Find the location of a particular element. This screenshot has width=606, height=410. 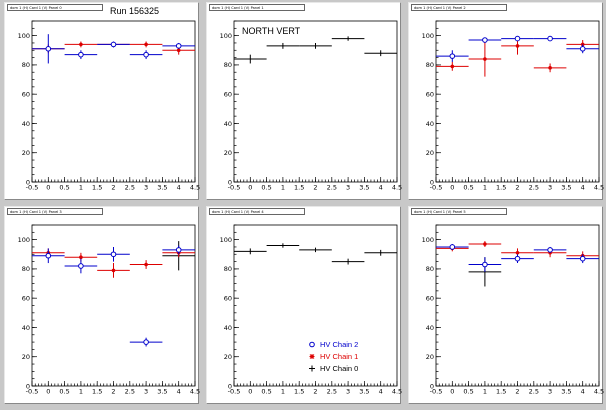

run-label: Run 156325 is located at coordinates (134, 11).